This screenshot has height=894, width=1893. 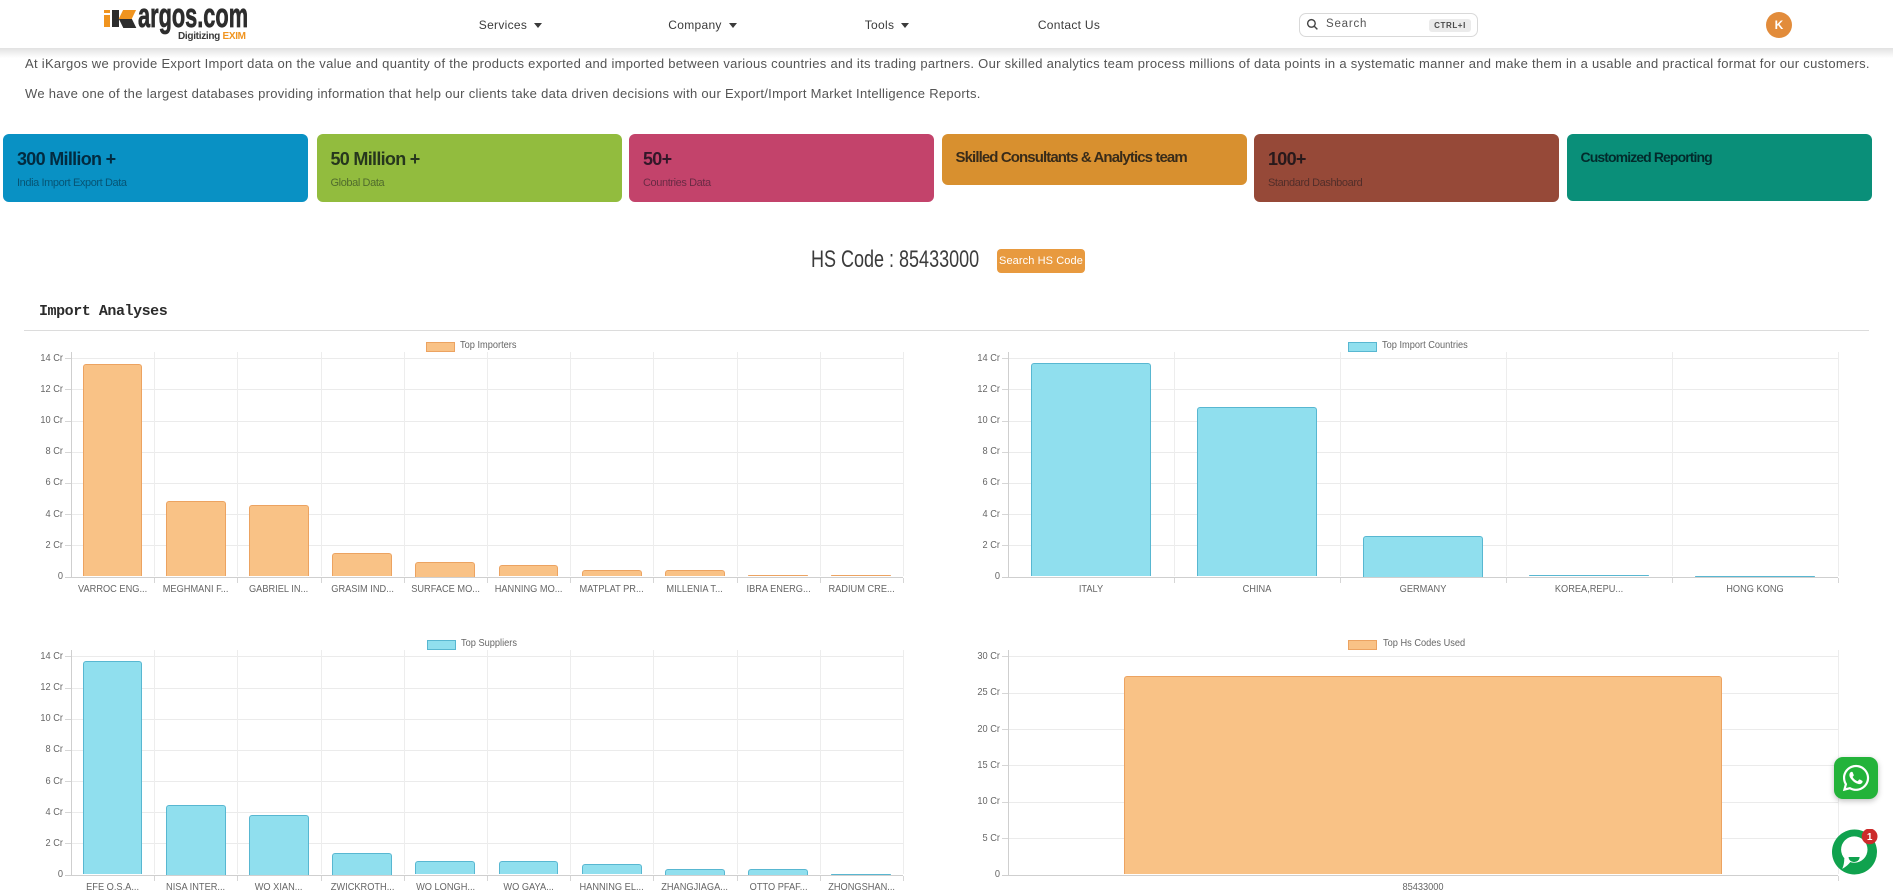 What do you see at coordinates (1870, 836) in the screenshot?
I see `svg-text: 1` at bounding box center [1870, 836].